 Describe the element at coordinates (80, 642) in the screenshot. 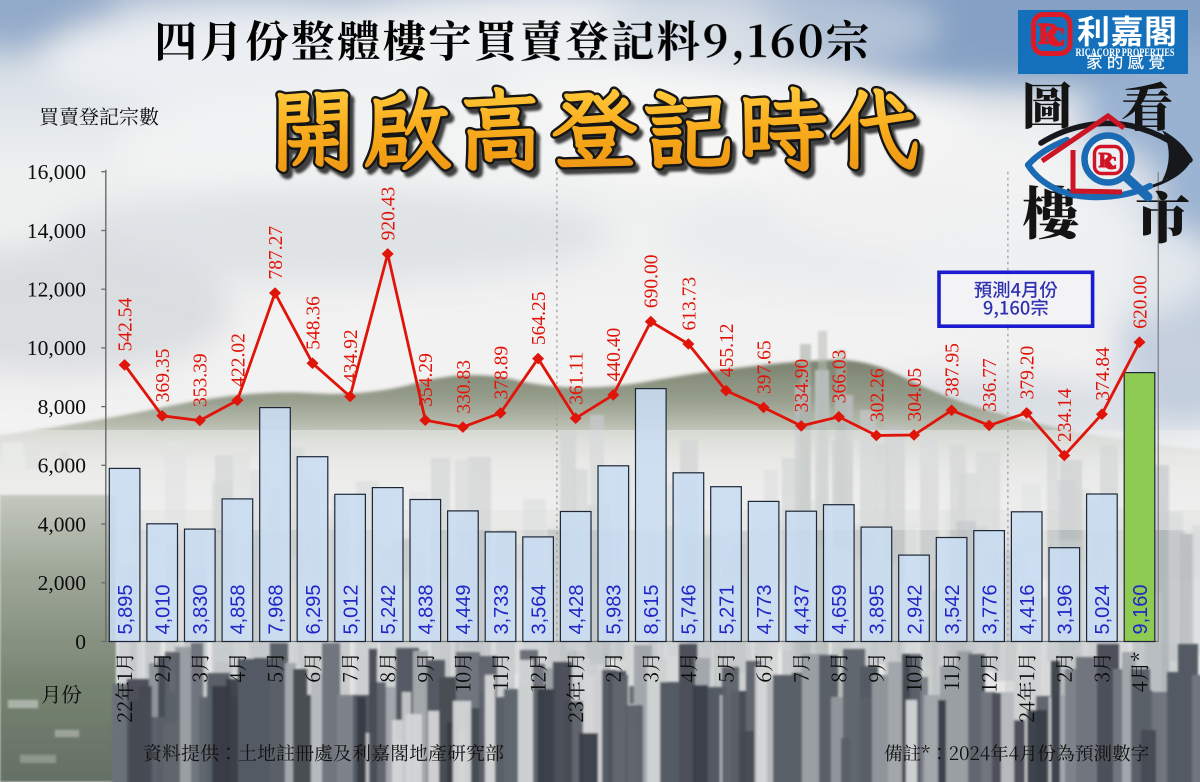

I see `svg-text: 0` at that location.